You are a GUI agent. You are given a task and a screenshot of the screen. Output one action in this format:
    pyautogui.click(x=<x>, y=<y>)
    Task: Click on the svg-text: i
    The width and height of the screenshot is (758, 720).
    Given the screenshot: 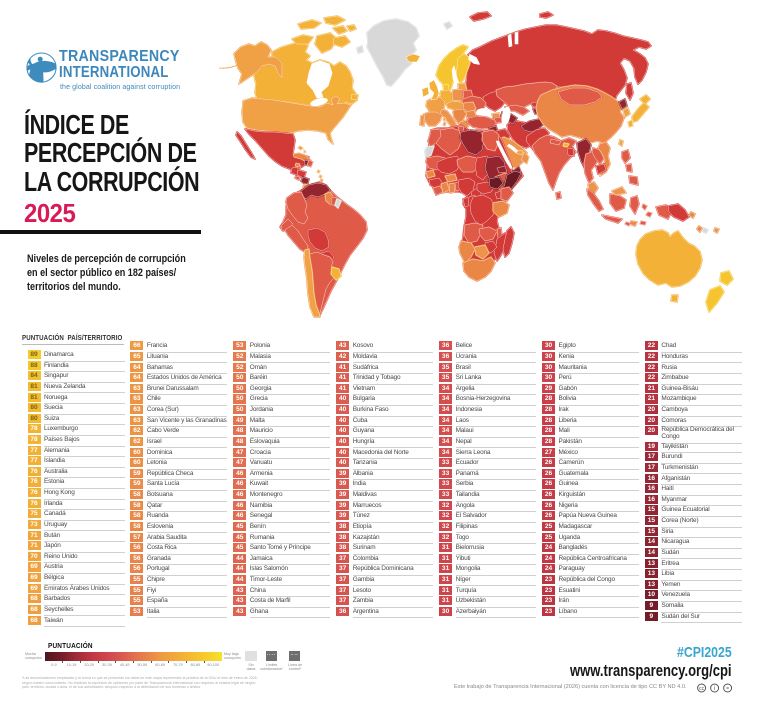 What is the action you would take?
    pyautogui.click(x=714, y=689)
    